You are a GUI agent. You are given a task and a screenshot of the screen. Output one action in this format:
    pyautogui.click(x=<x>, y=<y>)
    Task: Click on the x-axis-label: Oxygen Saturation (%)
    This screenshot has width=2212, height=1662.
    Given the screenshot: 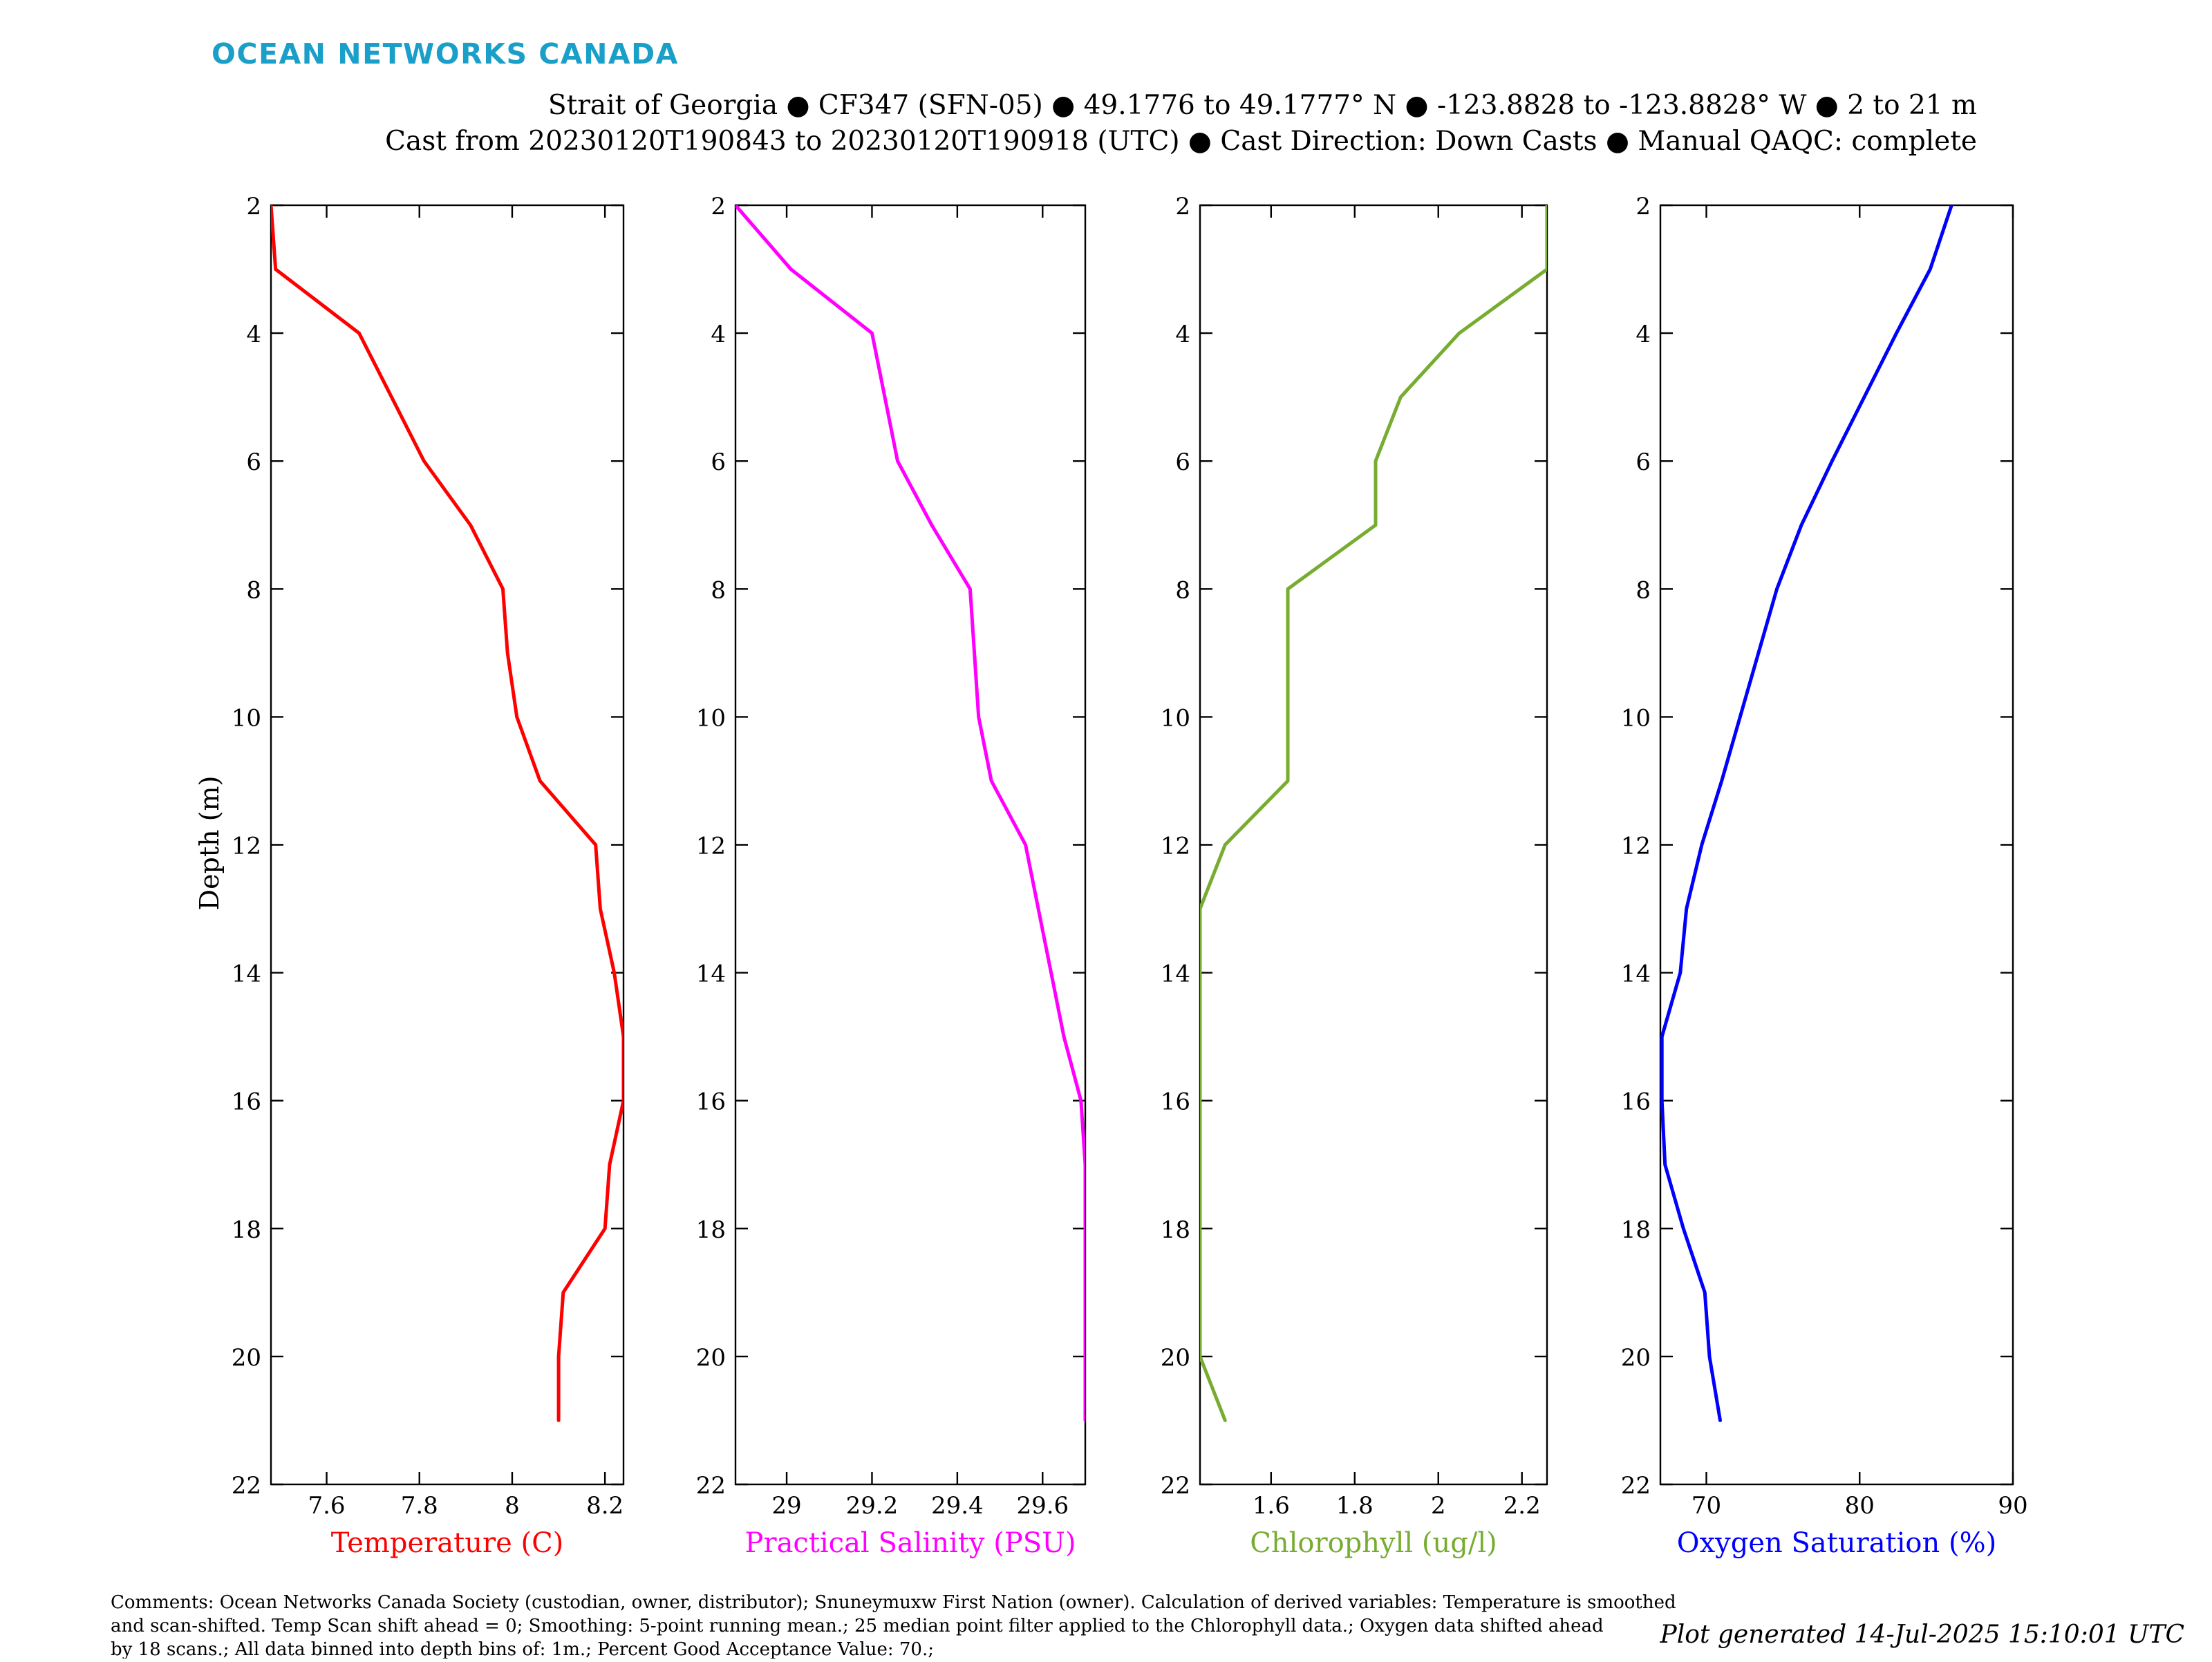 What is the action you would take?
    pyautogui.click(x=1836, y=1543)
    